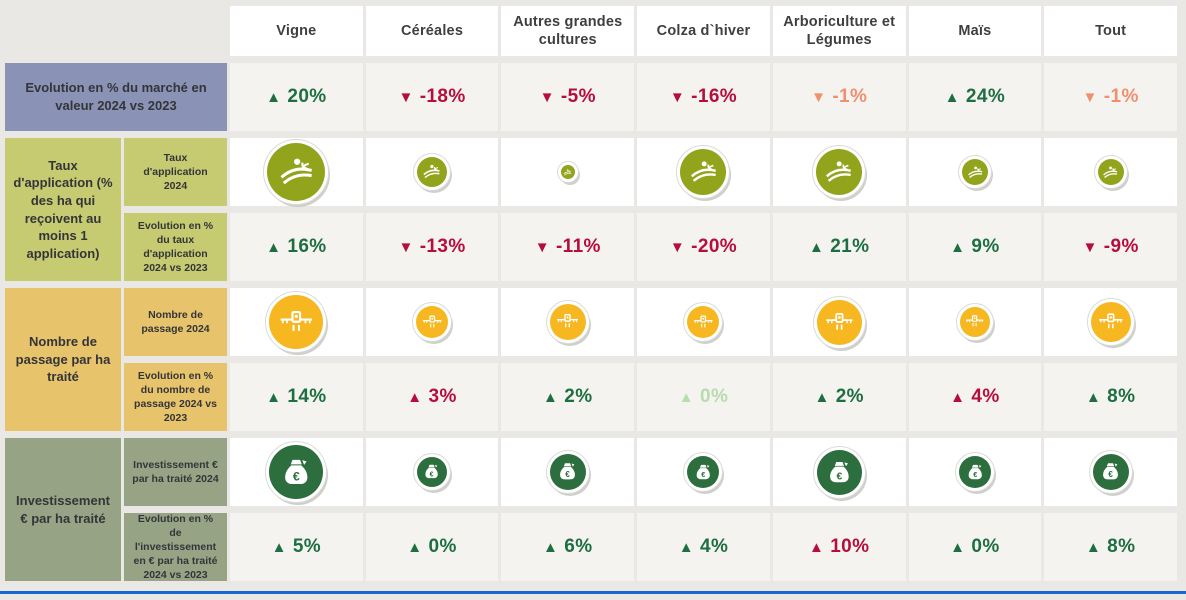 The width and height of the screenshot is (1186, 600). Describe the element at coordinates (975, 247) in the screenshot. I see `value-cell: ▲ 9%` at that location.